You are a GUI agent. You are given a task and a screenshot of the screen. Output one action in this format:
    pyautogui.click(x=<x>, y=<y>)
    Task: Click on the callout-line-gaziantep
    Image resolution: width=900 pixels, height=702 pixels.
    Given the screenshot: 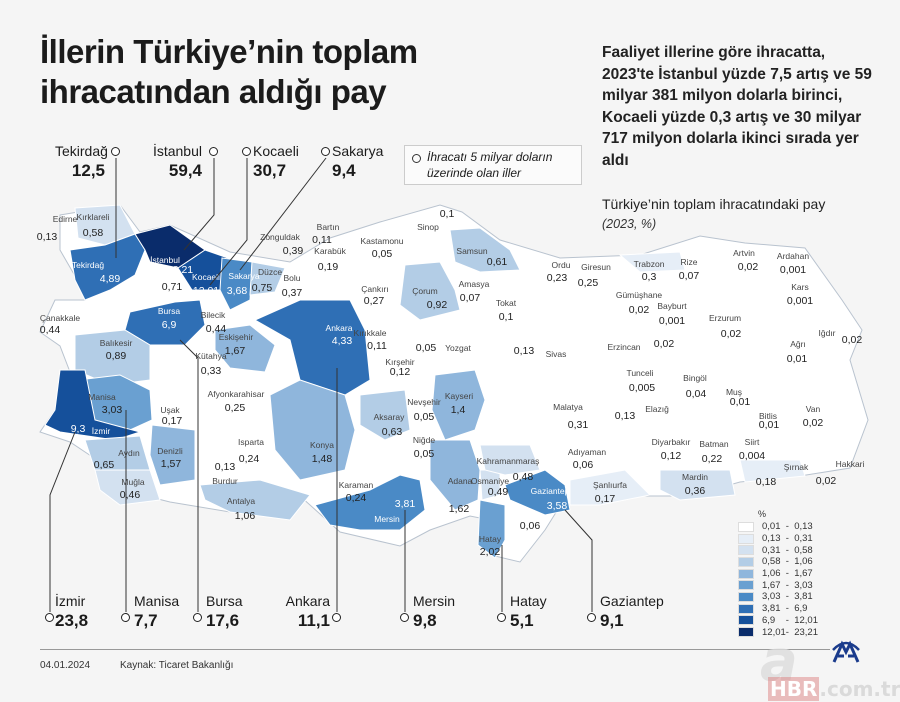 What is the action you would take?
    pyautogui.click(x=578, y=560)
    